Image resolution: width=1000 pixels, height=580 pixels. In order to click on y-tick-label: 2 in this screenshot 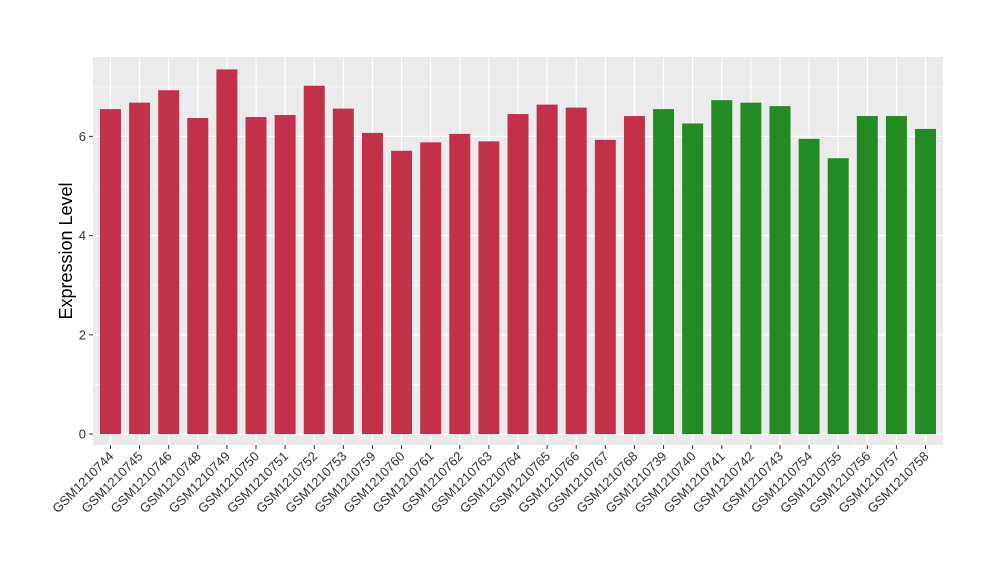, I will do `click(82, 334)`.